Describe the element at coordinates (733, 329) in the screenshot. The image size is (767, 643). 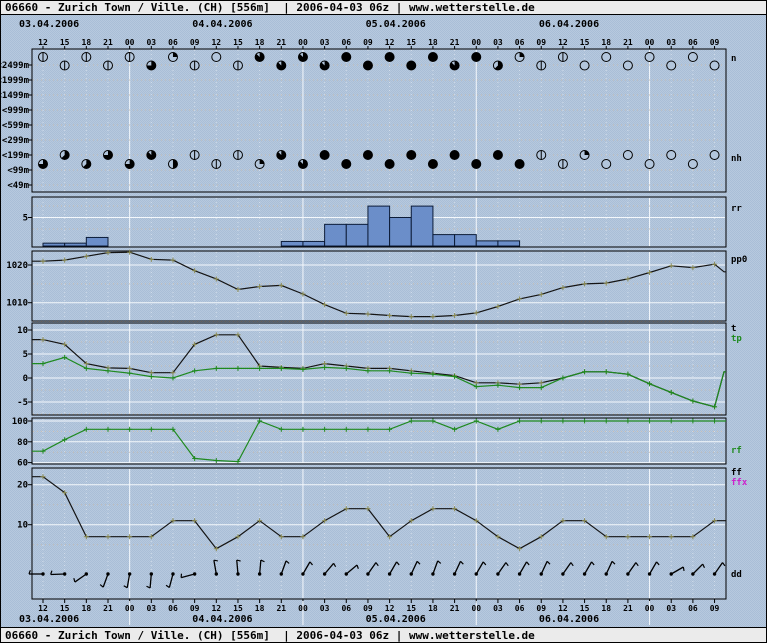
I see `series-label-t: t` at that location.